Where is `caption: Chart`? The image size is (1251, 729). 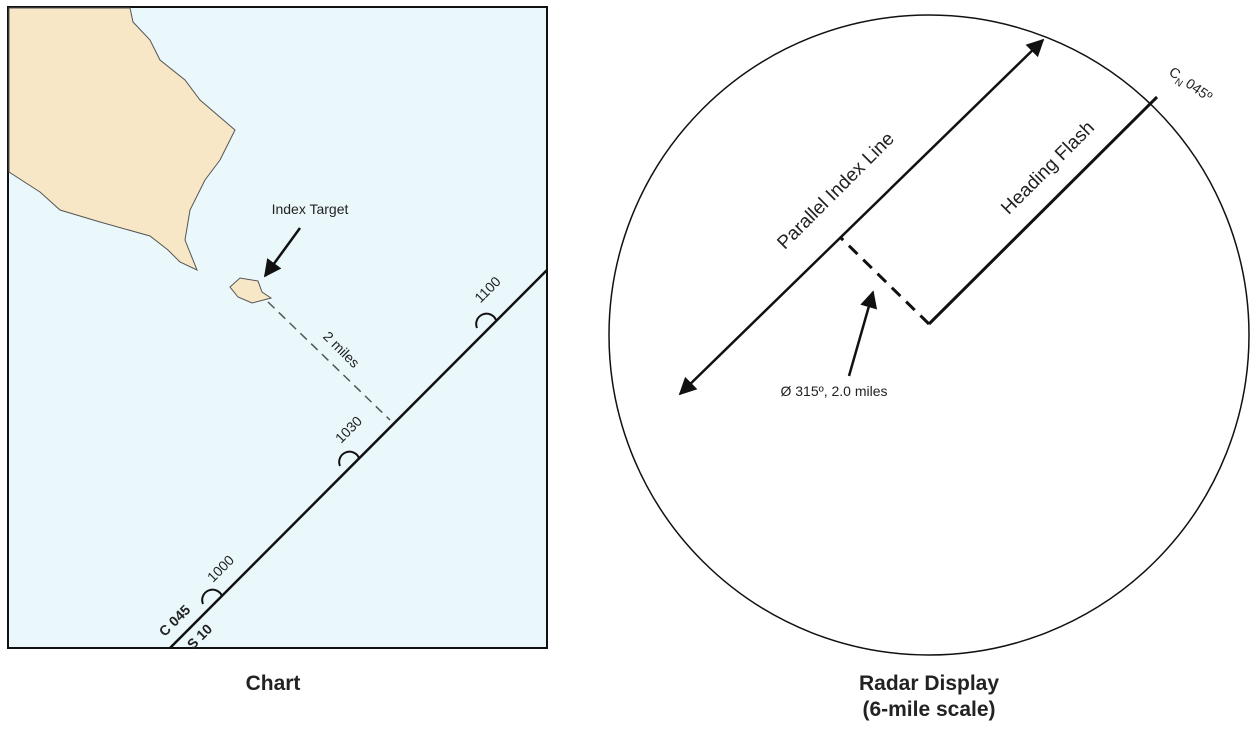 caption: Chart is located at coordinates (273, 683).